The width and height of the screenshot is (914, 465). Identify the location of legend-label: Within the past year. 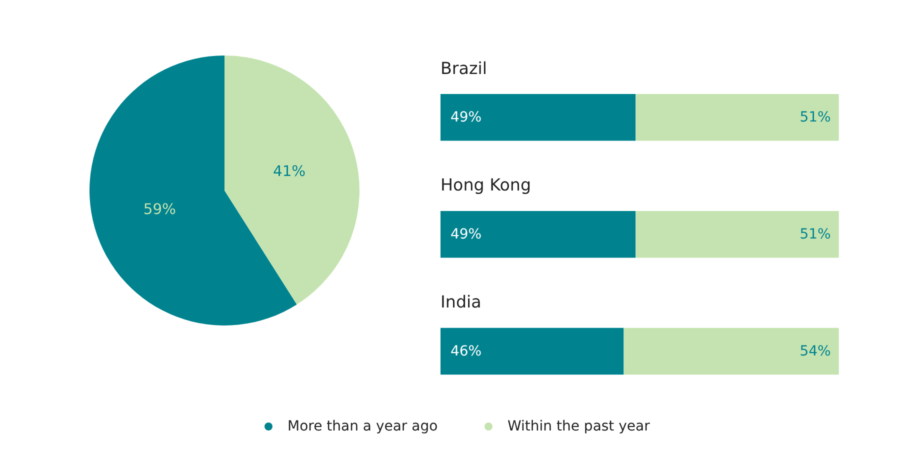
(579, 426).